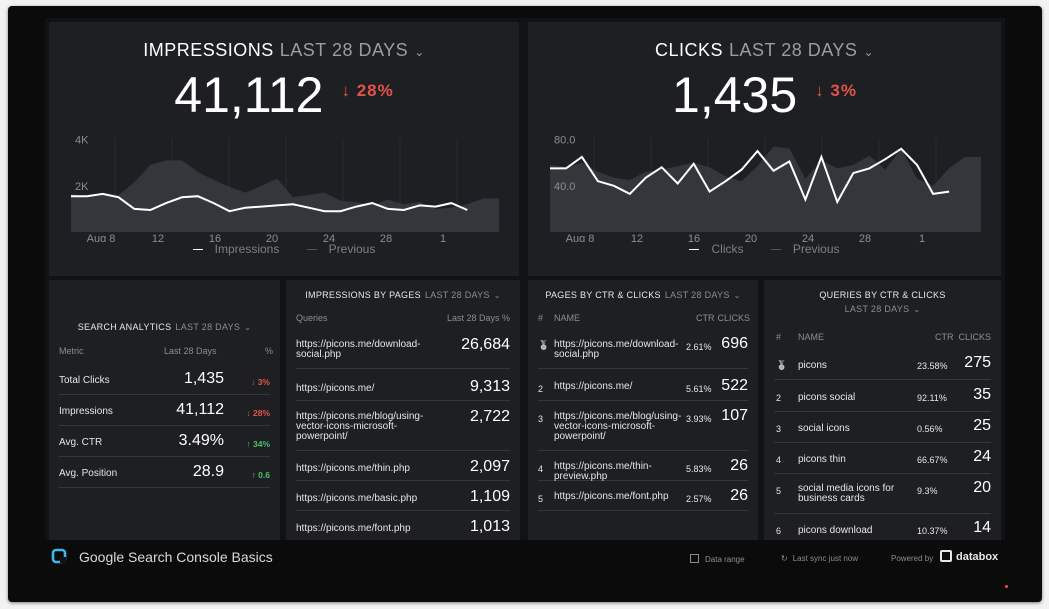 The height and width of the screenshot is (609, 1049). Describe the element at coordinates (164, 472) in the screenshot. I see `table-row: Avg. Position 28.9 ↑ 0.6` at that location.